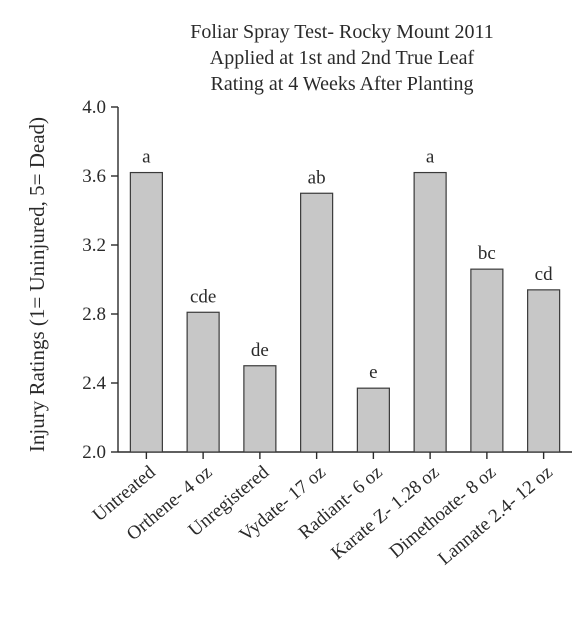 The image size is (584, 619). What do you see at coordinates (94, 314) in the screenshot?
I see `y-tick-label: 2.8` at bounding box center [94, 314].